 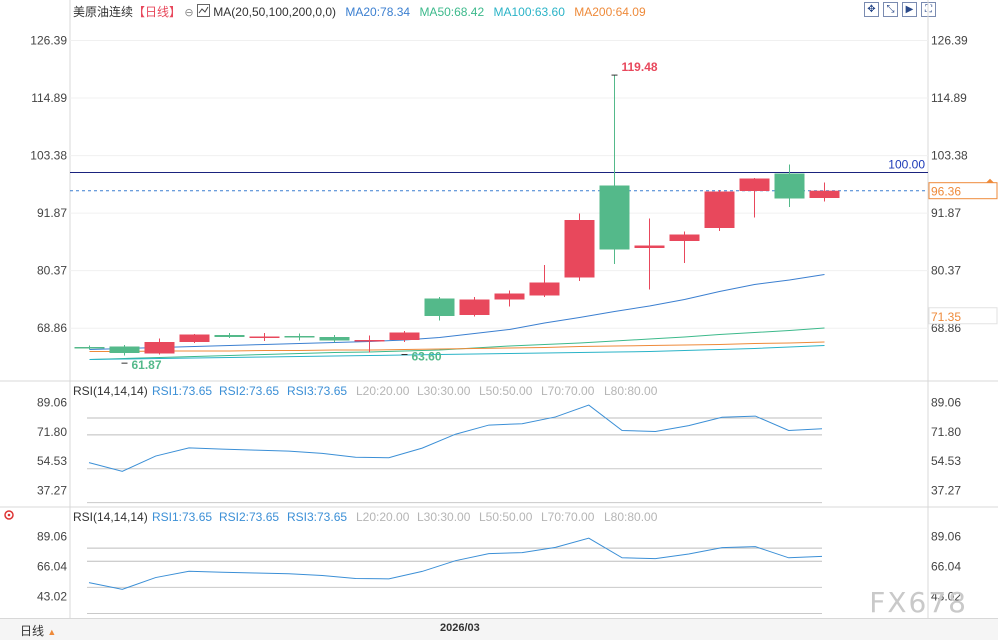 I want to click on ma-line-ma100, so click(x=457, y=352).